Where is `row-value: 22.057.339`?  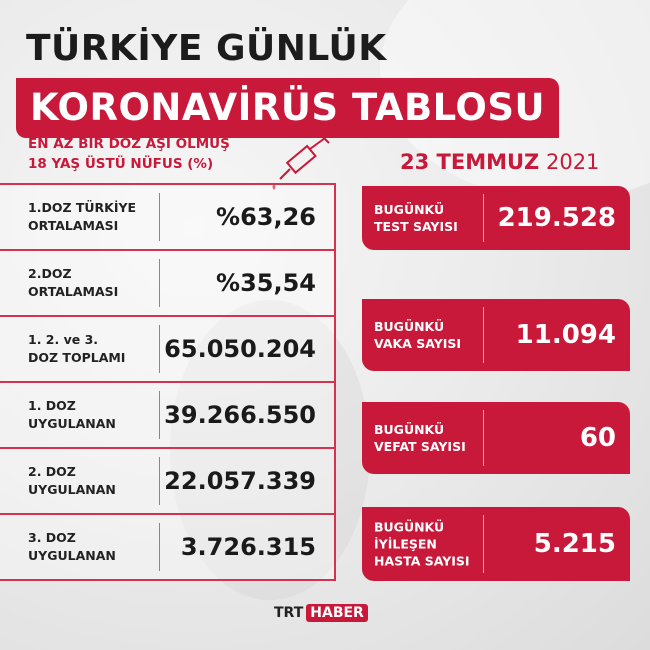 row-value: 22.057.339 is located at coordinates (240, 481).